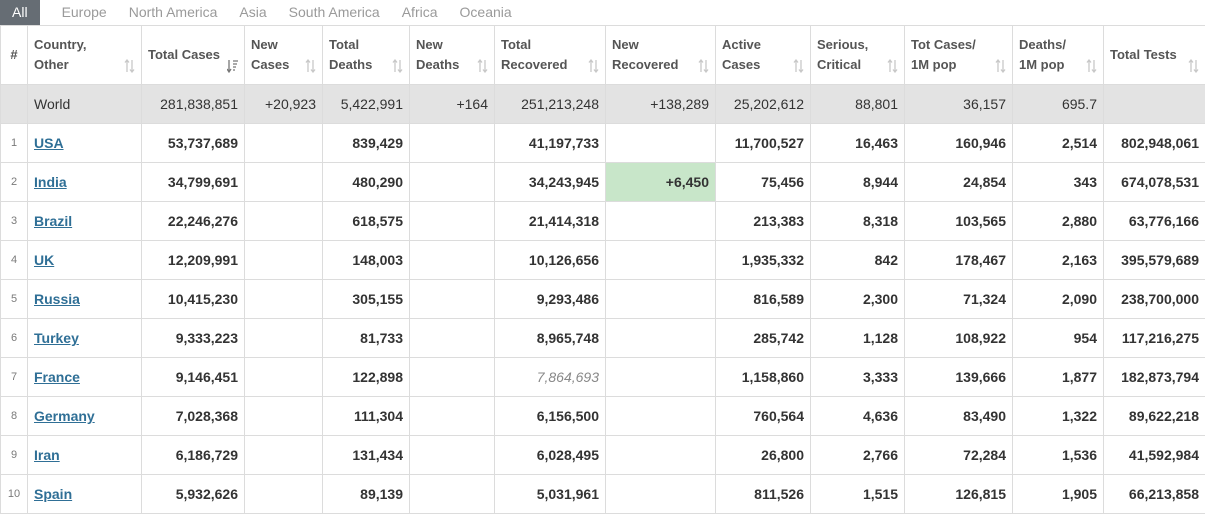  I want to click on country-link: UK, so click(44, 260).